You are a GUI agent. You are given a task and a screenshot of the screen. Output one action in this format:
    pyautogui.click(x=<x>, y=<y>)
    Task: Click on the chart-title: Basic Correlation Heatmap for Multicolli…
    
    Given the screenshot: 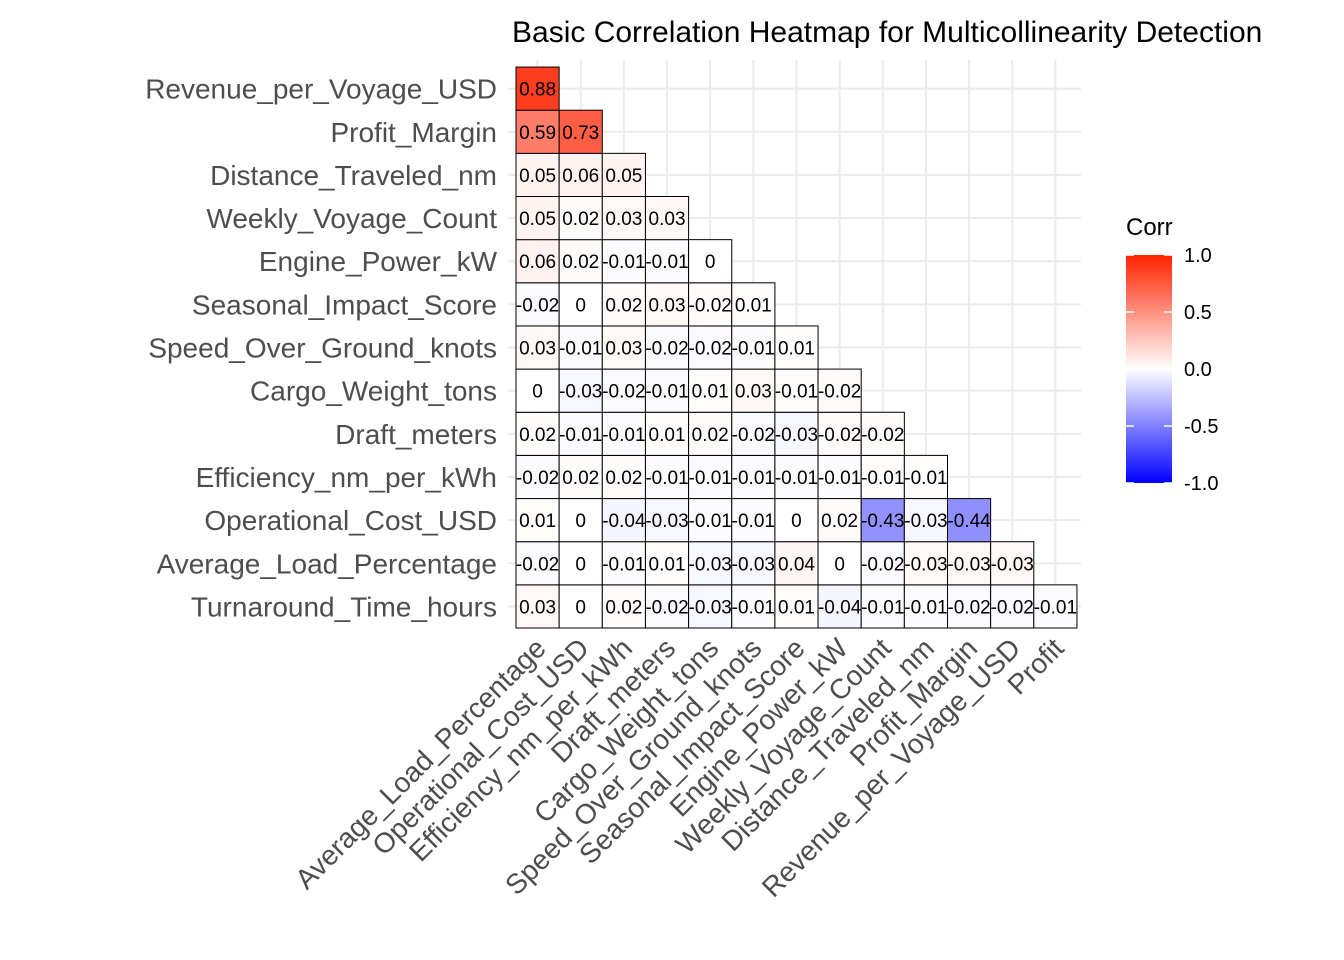 What is the action you would take?
    pyautogui.click(x=887, y=32)
    